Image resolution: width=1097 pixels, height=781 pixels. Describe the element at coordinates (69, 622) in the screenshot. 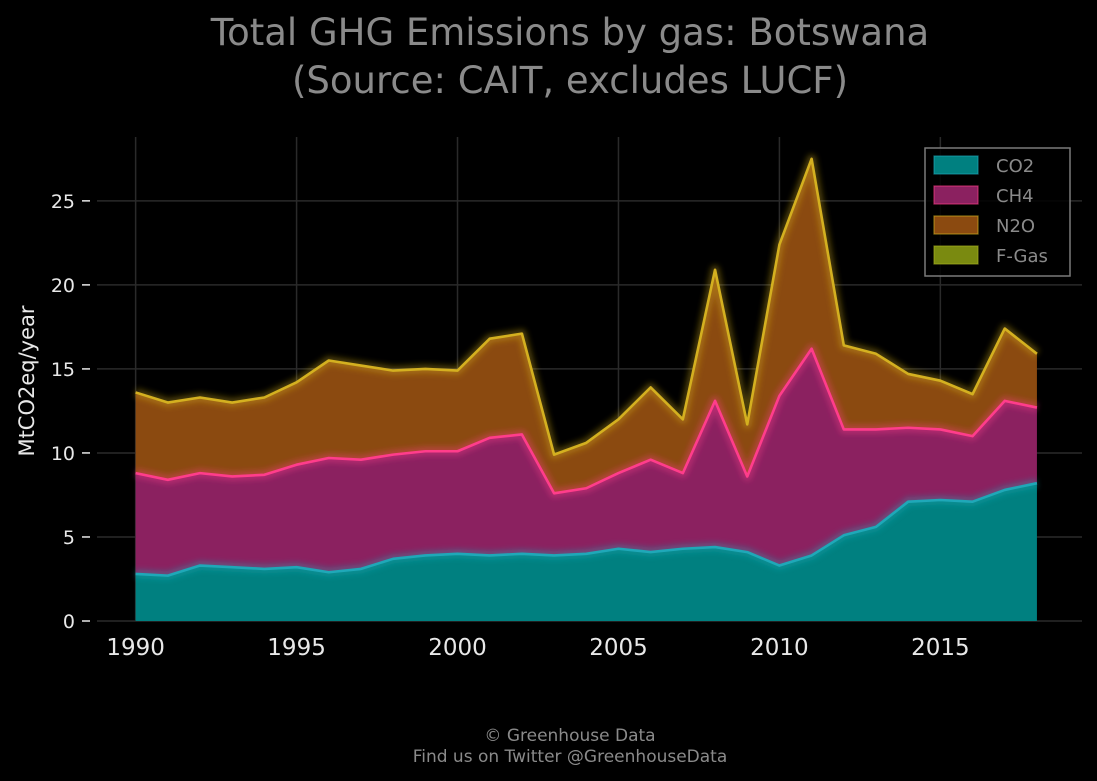

I see `y-tick-label-0: 0` at that location.